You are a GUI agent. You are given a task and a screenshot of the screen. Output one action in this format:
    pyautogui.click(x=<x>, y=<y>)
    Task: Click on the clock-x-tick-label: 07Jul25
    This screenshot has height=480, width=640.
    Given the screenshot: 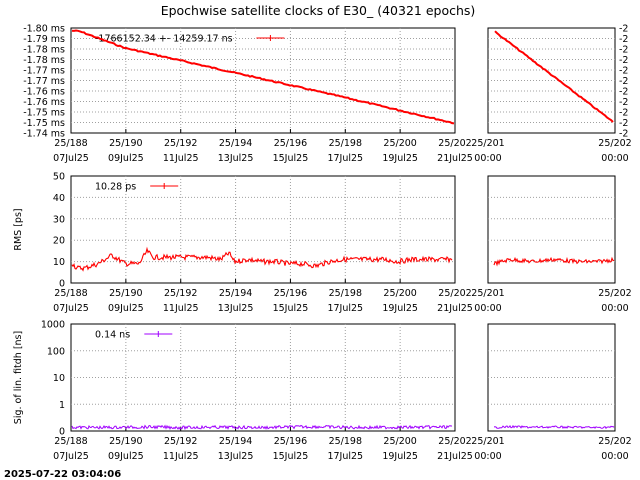 What is the action you would take?
    pyautogui.click(x=71, y=158)
    